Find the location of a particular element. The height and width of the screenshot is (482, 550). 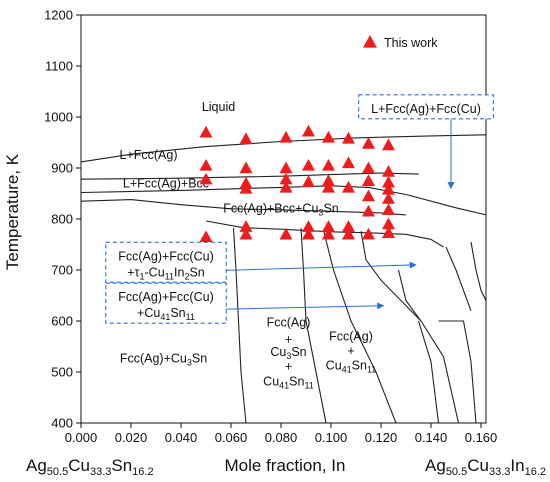

text-part: + is located at coordinates (350, 351).